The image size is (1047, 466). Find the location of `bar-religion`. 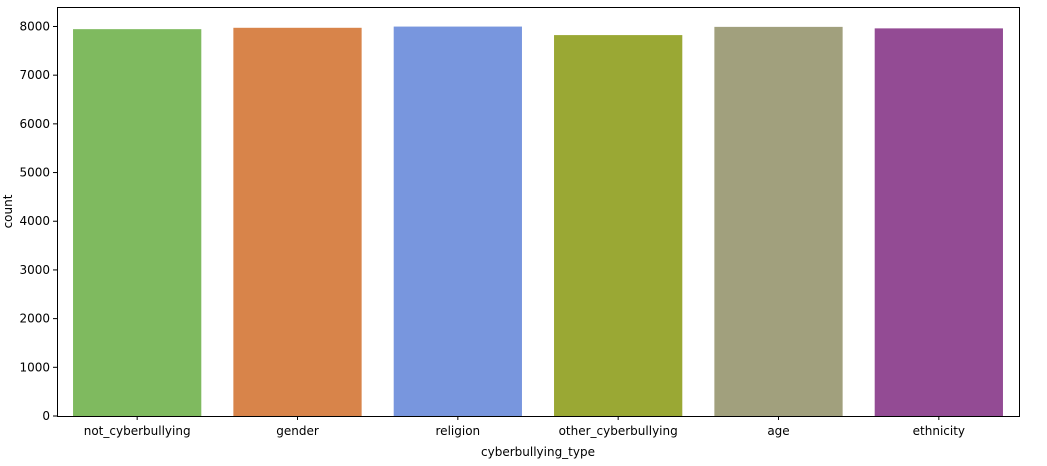

bar-religion is located at coordinates (457, 221).